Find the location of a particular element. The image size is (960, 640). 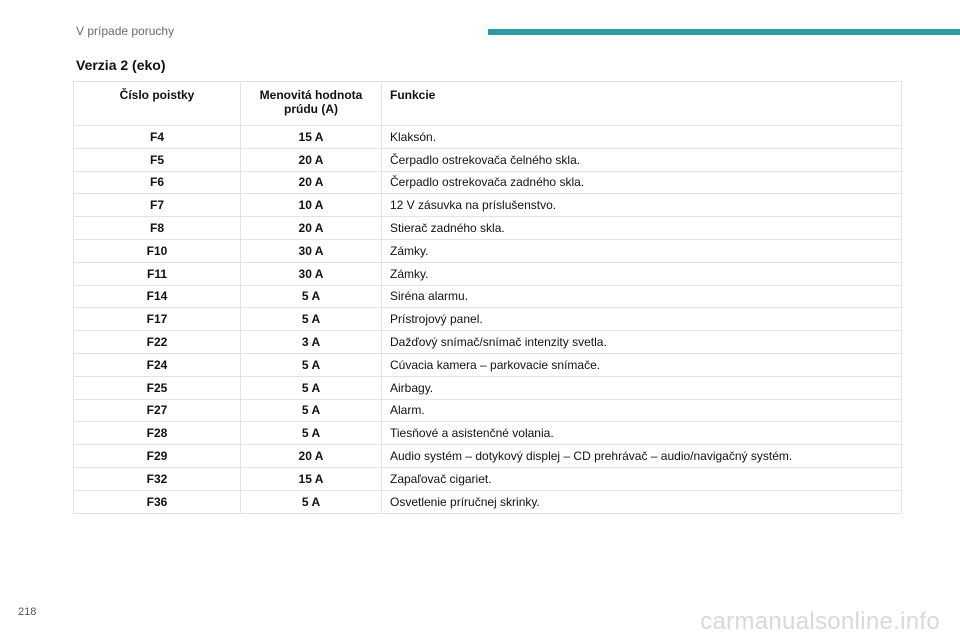

fuse-number-cell: F32 is located at coordinates (157, 478).